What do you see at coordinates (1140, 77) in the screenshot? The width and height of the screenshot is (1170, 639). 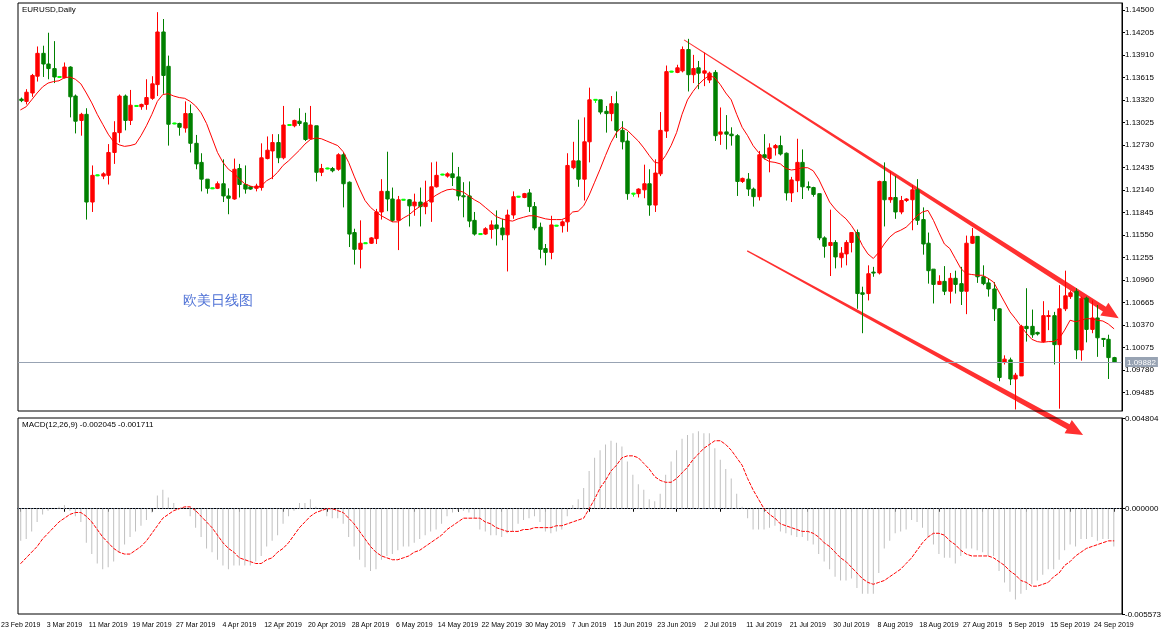 I see `y-tick-label: 1.13615` at bounding box center [1140, 77].